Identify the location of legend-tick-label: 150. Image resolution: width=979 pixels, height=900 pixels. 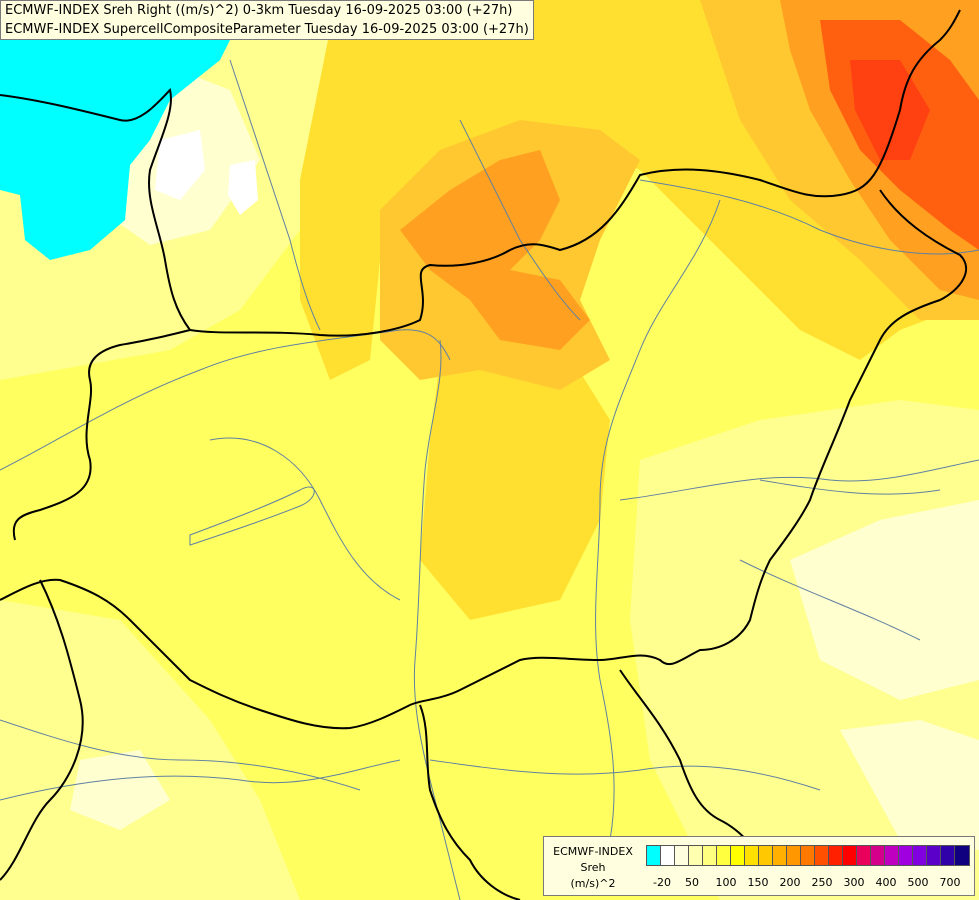
(758, 882).